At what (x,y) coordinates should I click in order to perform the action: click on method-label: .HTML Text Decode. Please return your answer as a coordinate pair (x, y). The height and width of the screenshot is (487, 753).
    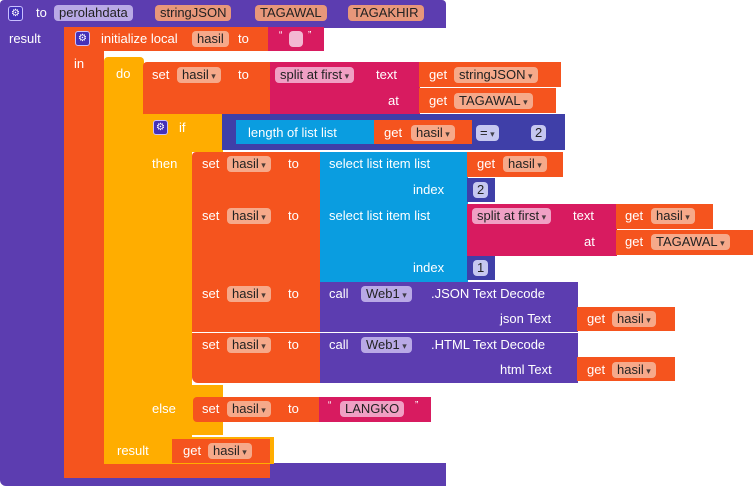
    Looking at the image, I should click on (488, 344).